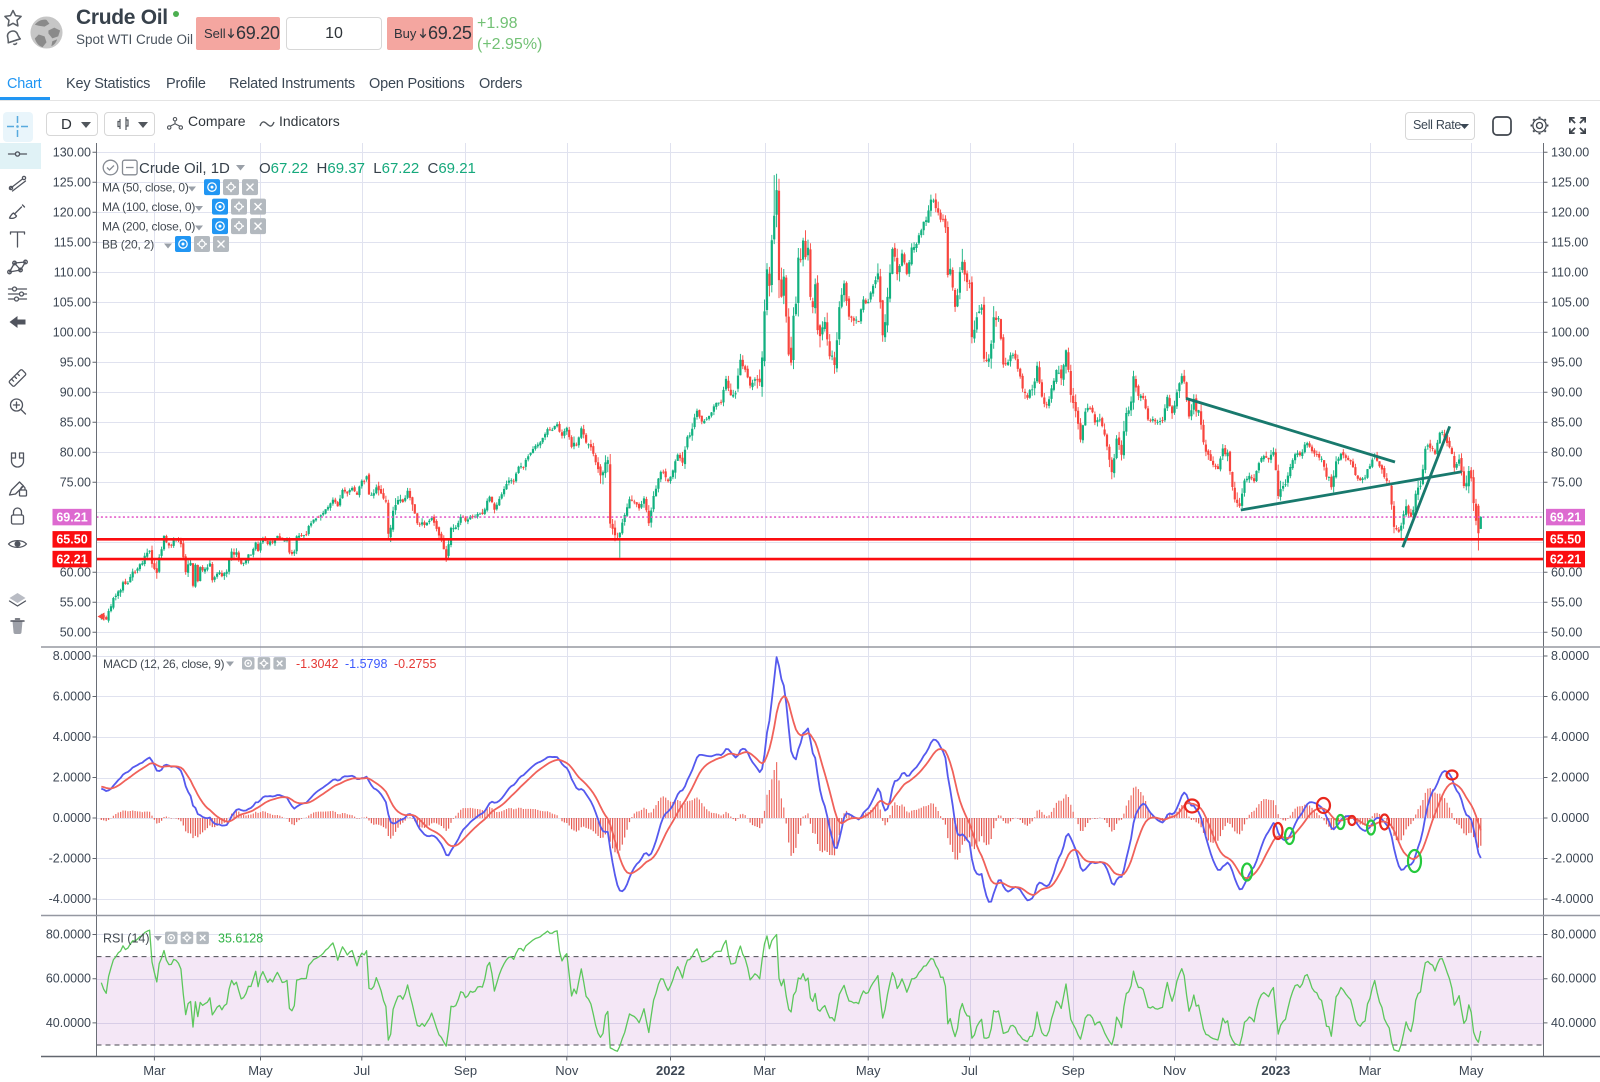 The image size is (1600, 1082). Describe the element at coordinates (184, 168) in the screenshot. I see `svg-text: Crude Oil, 1D` at that location.